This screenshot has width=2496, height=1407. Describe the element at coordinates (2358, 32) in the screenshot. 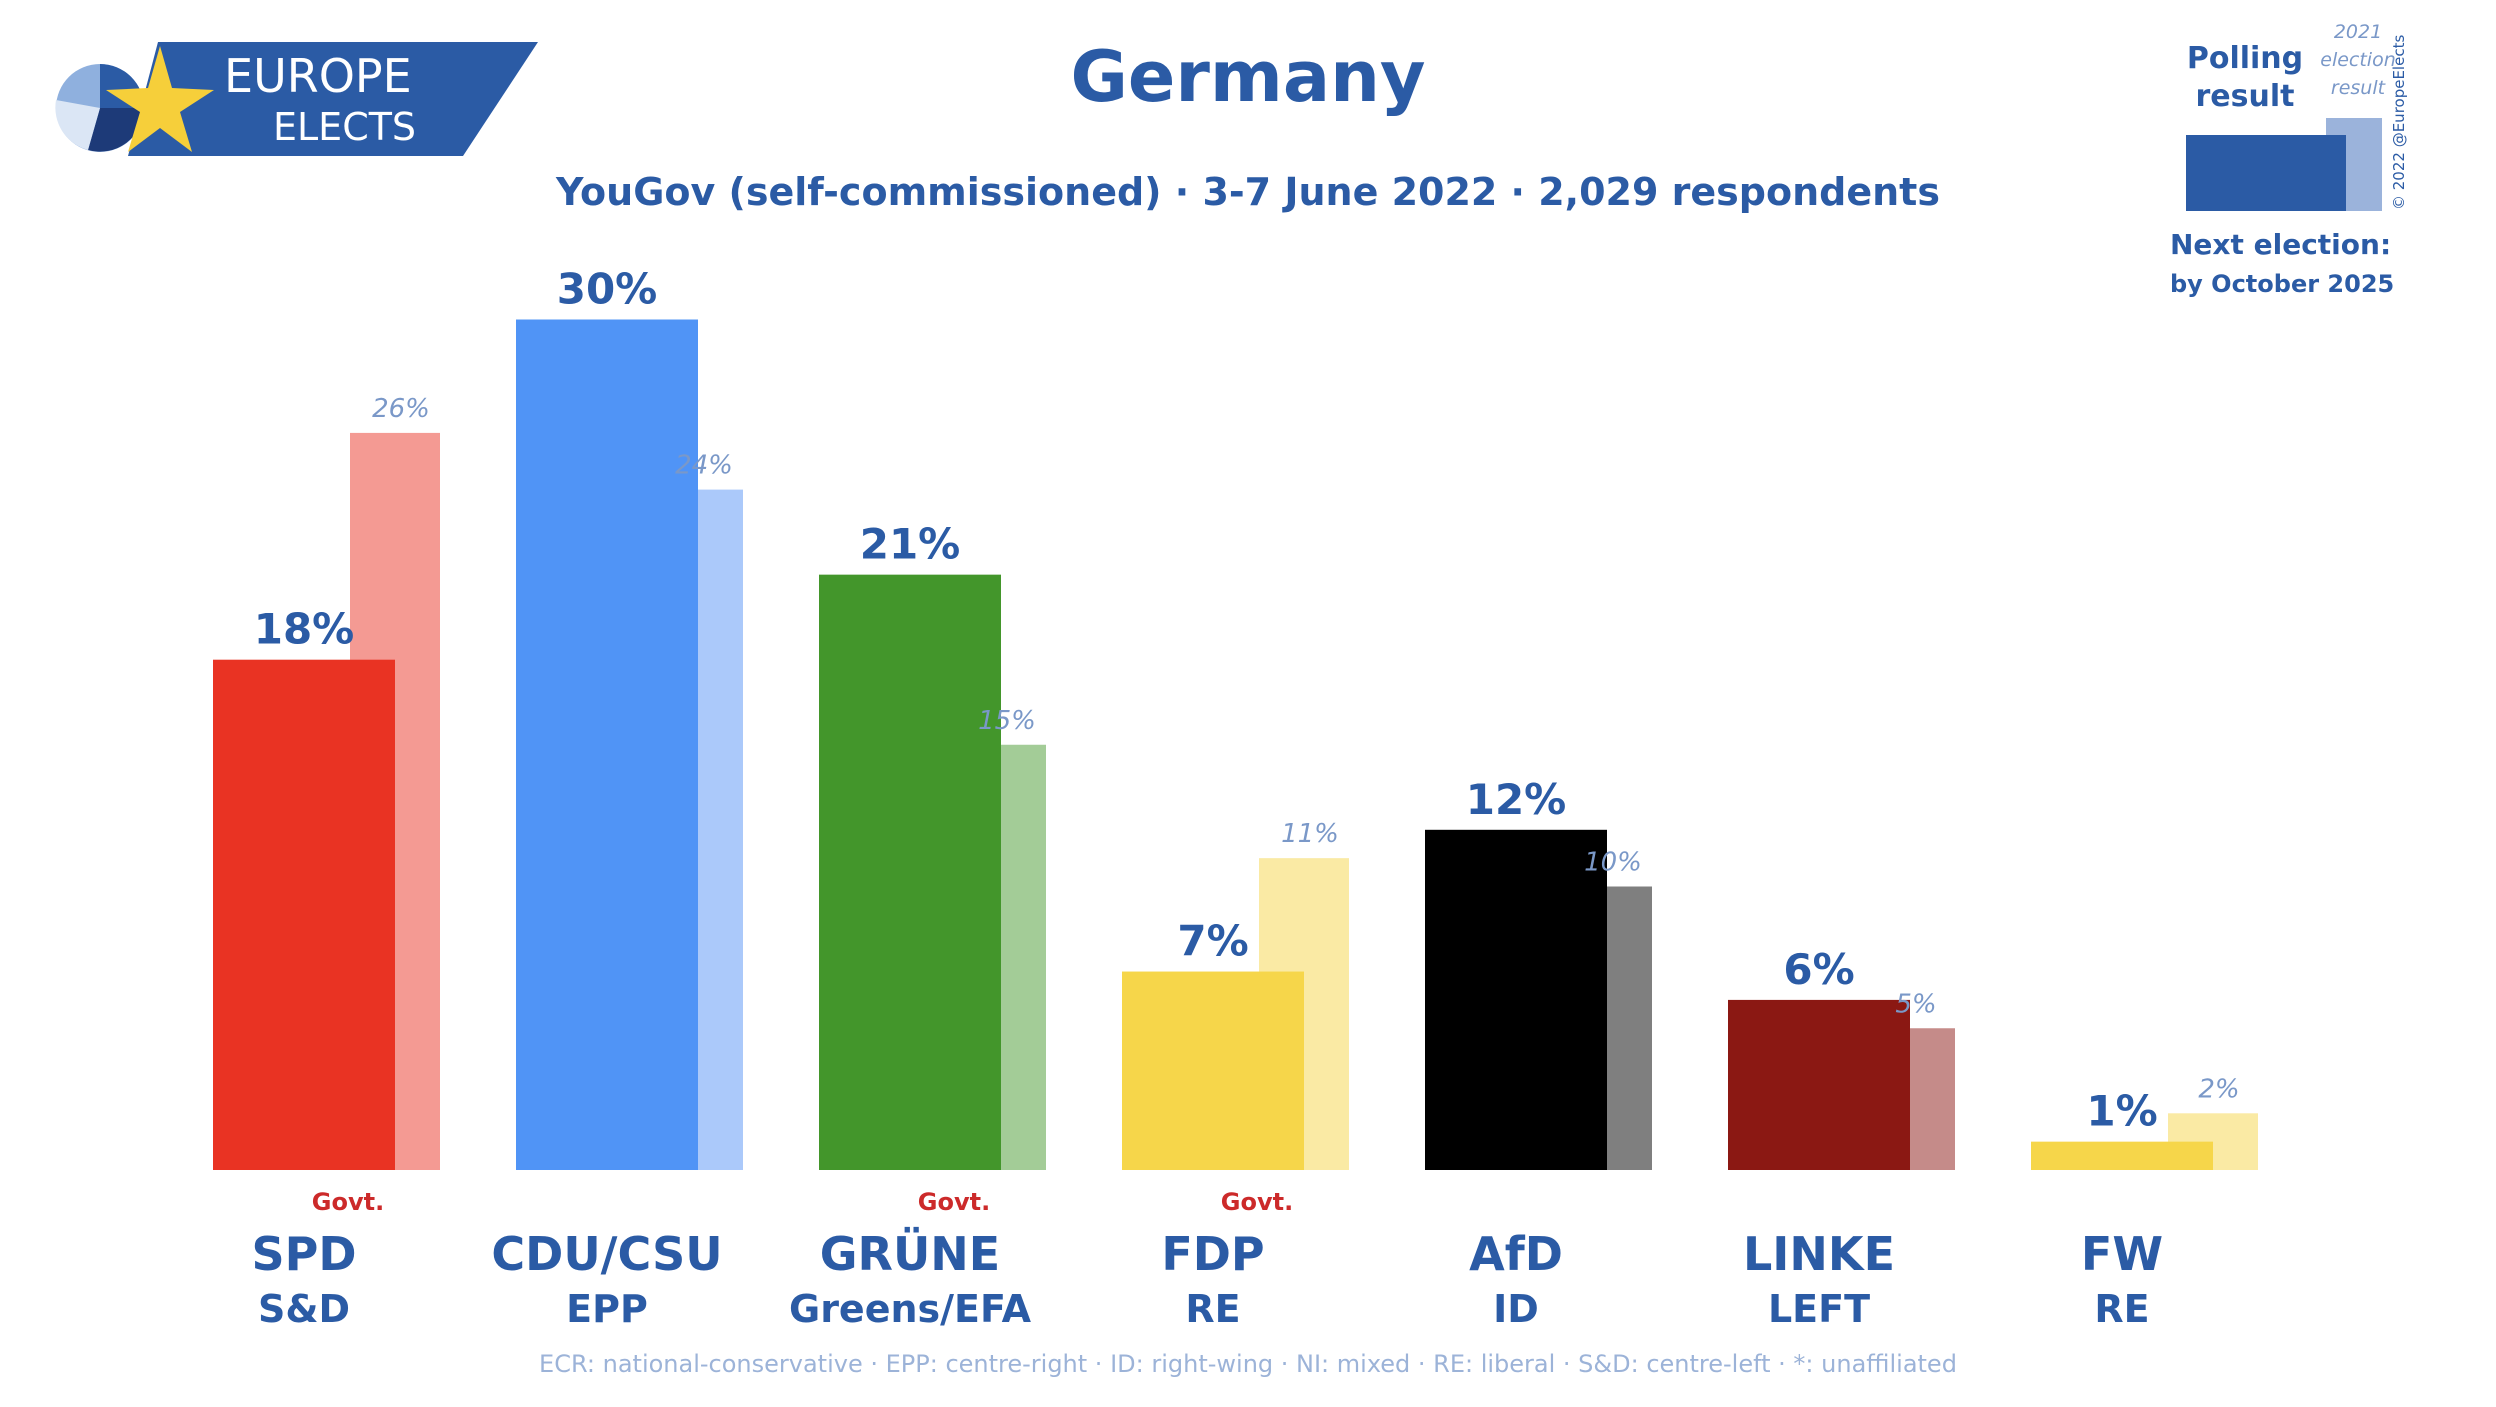

I see `legend-election-line1: 2021` at that location.